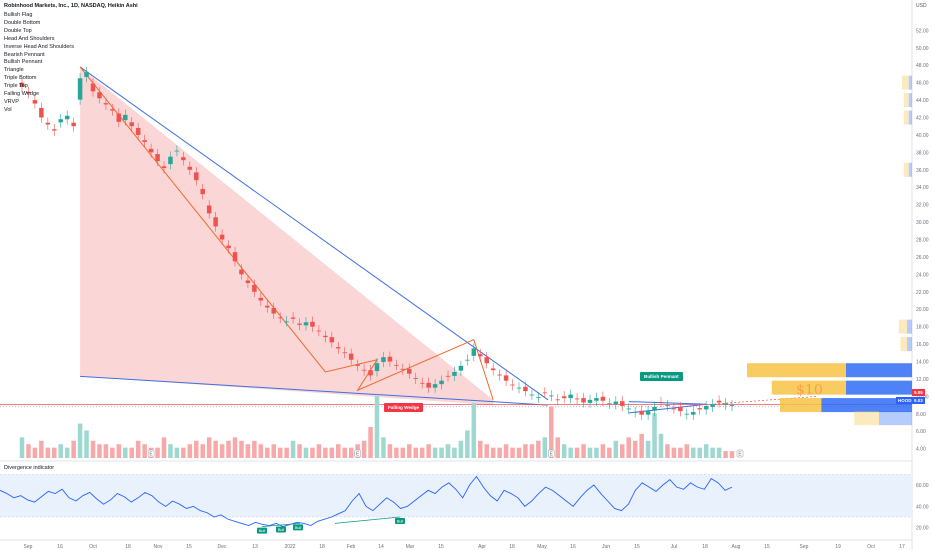 This screenshot has width=932, height=550. Describe the element at coordinates (23, 62) in the screenshot. I see `indicator-item: Bullish Pennant` at that location.